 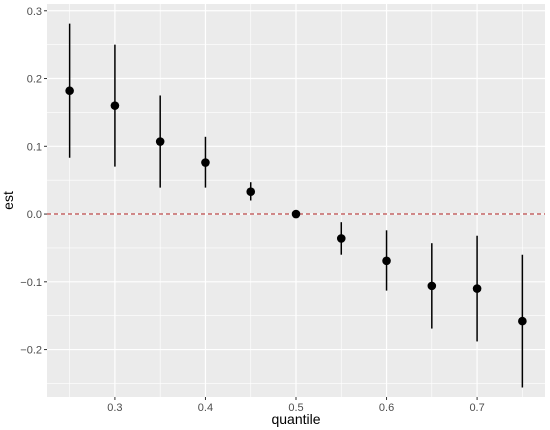 I want to click on x-tick-label: 0.6, so click(x=386, y=408).